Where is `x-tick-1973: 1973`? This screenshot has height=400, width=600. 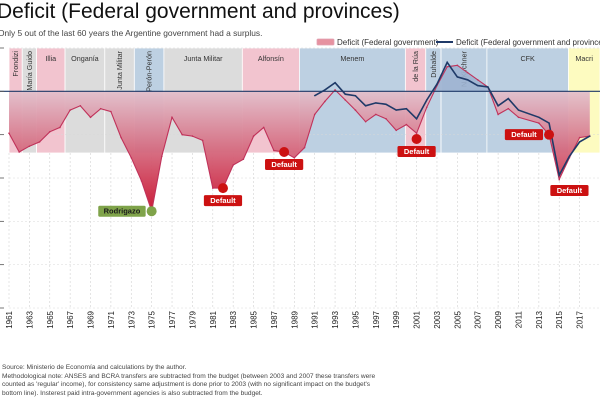 x-tick-1973: 1973 is located at coordinates (131, 319).